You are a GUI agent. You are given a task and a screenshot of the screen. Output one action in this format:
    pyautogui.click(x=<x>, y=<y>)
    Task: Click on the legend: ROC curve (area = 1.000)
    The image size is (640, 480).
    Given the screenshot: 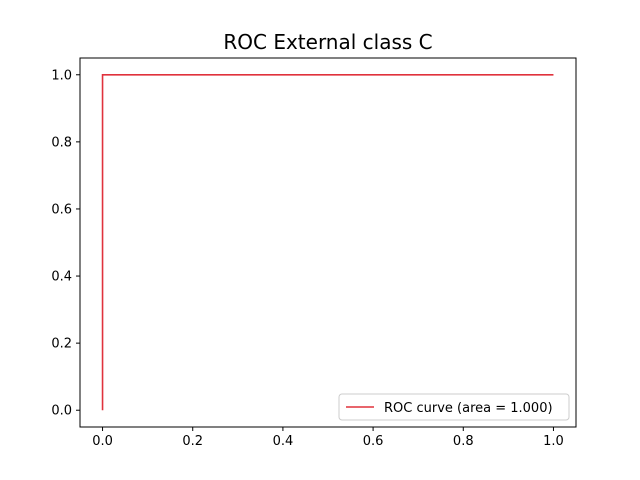 What is the action you would take?
    pyautogui.click(x=454, y=407)
    